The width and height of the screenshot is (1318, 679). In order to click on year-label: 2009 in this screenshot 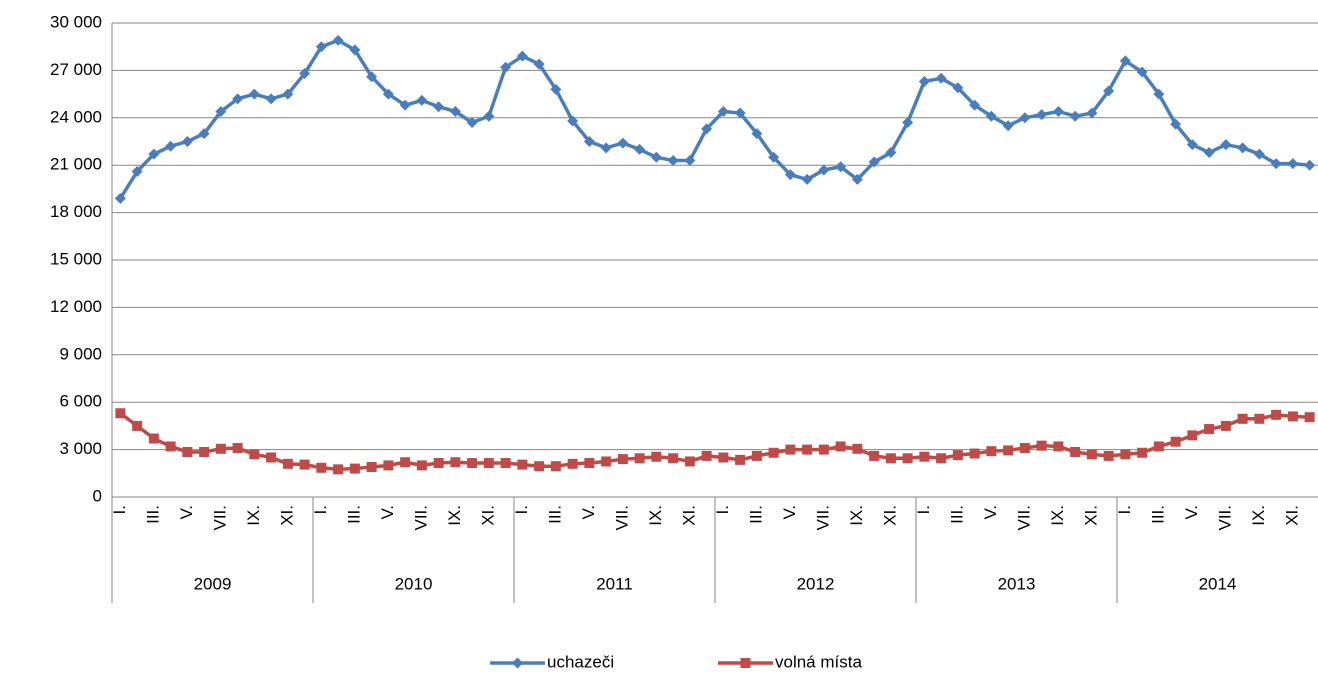, I will do `click(213, 583)`.